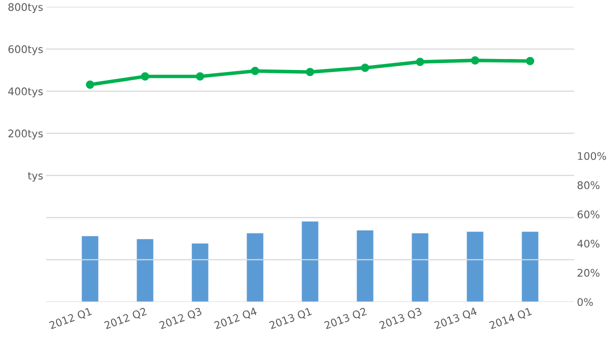  What do you see at coordinates (25, 50) in the screenshot?
I see `y-tick-label: 600tys` at bounding box center [25, 50].